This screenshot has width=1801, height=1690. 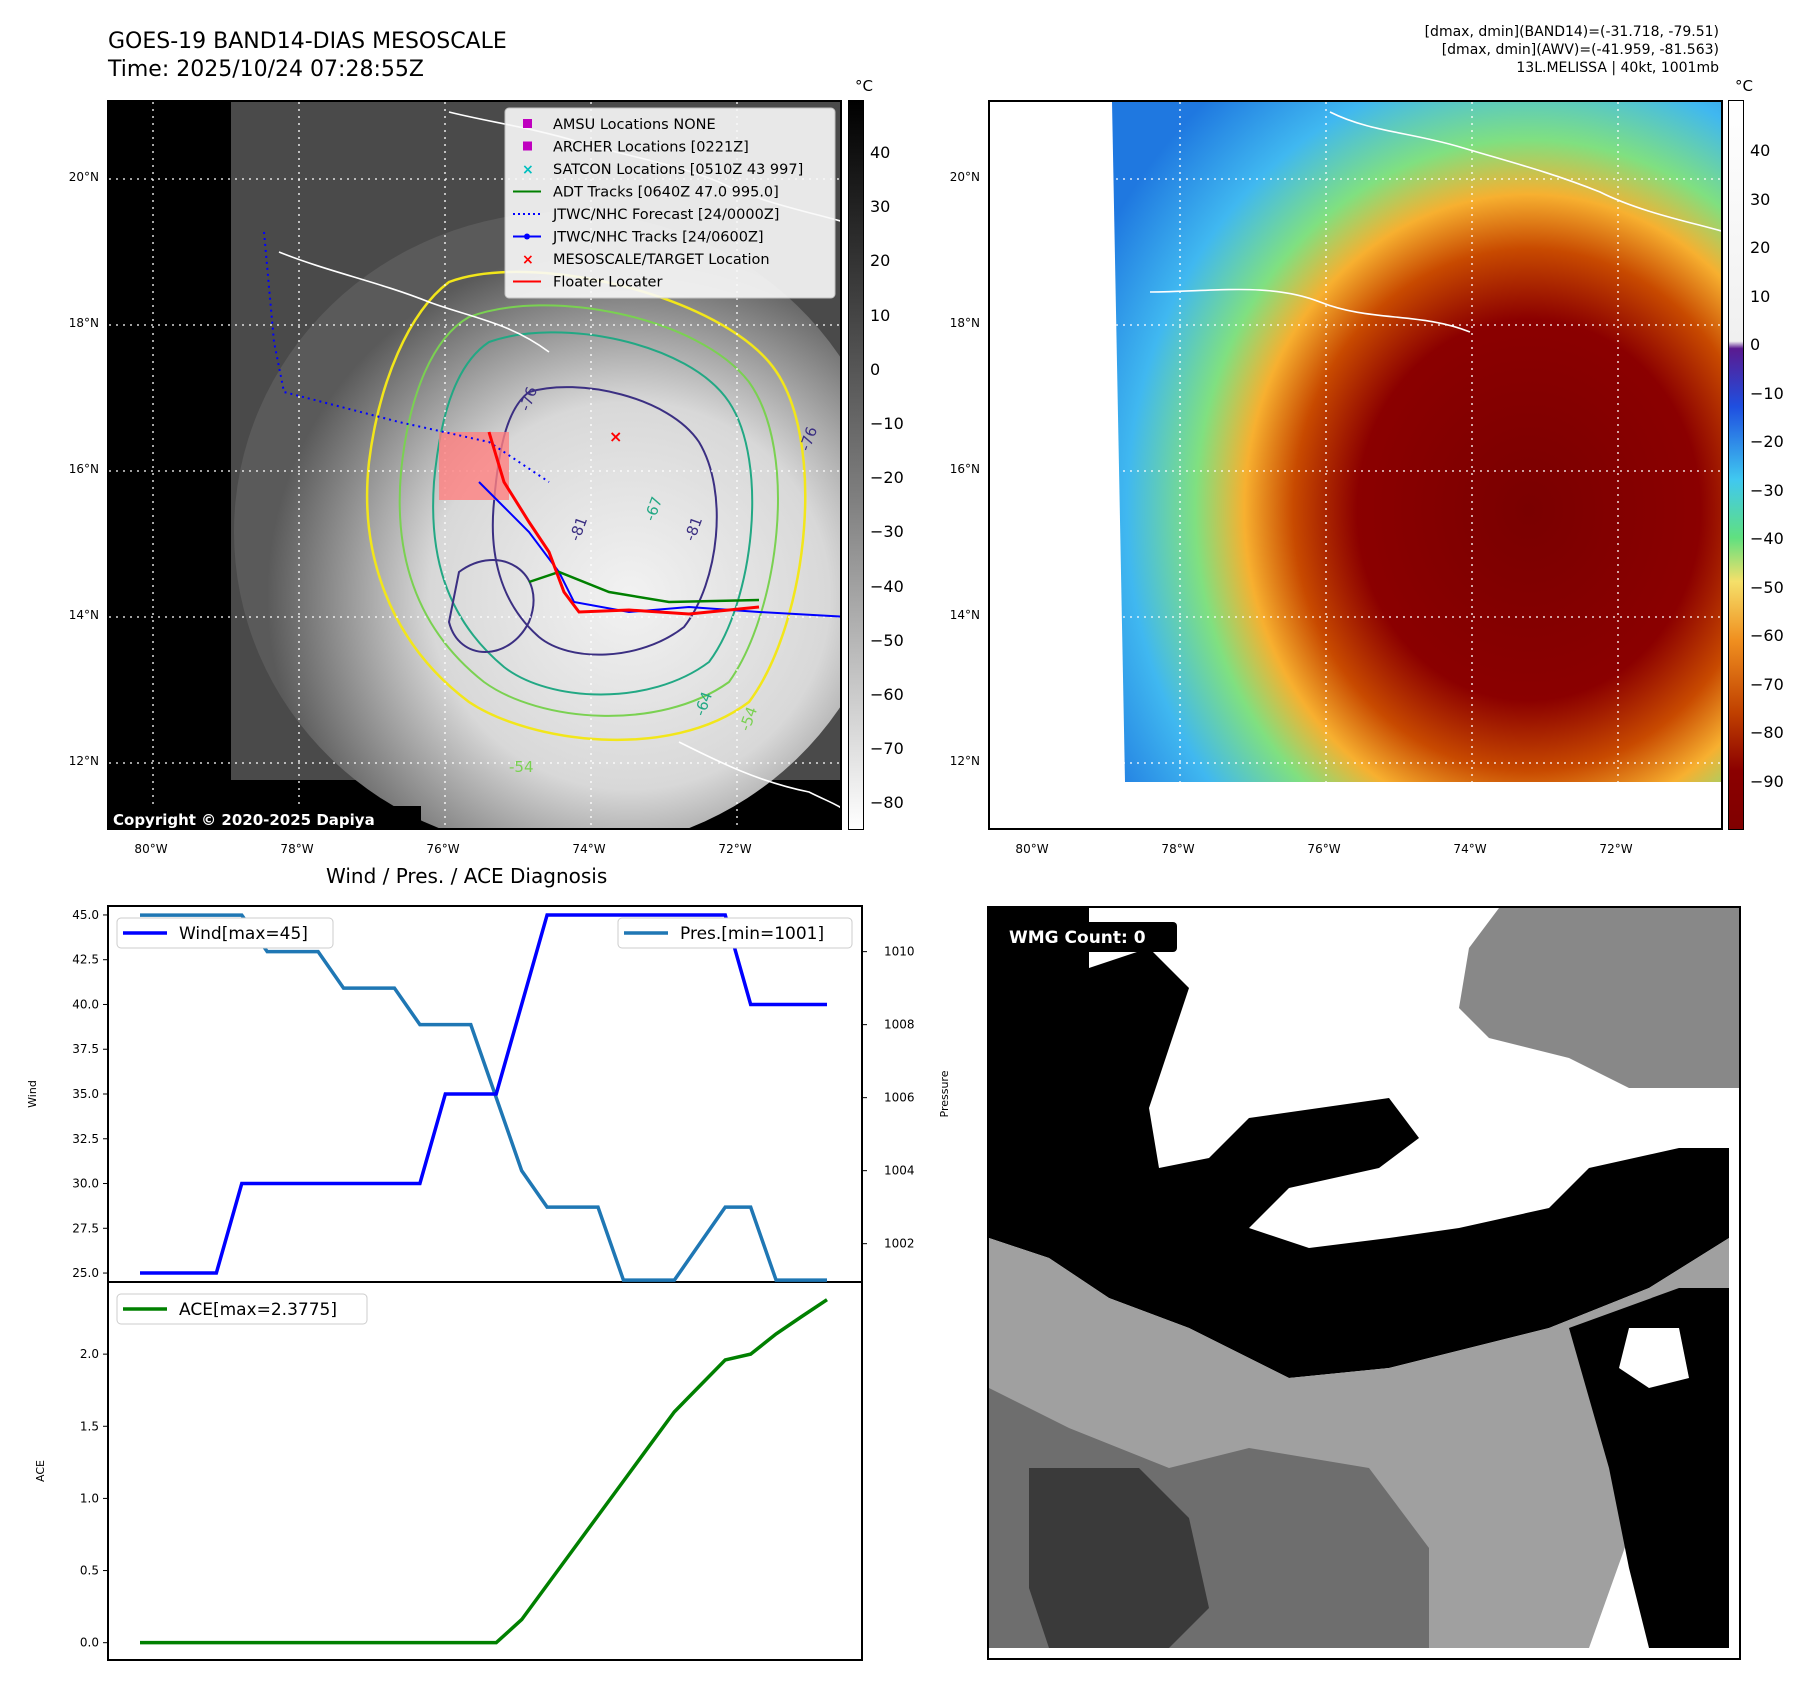 What do you see at coordinates (89, 1643) in the screenshot?
I see `ace-tick-label: 0.0` at bounding box center [89, 1643].